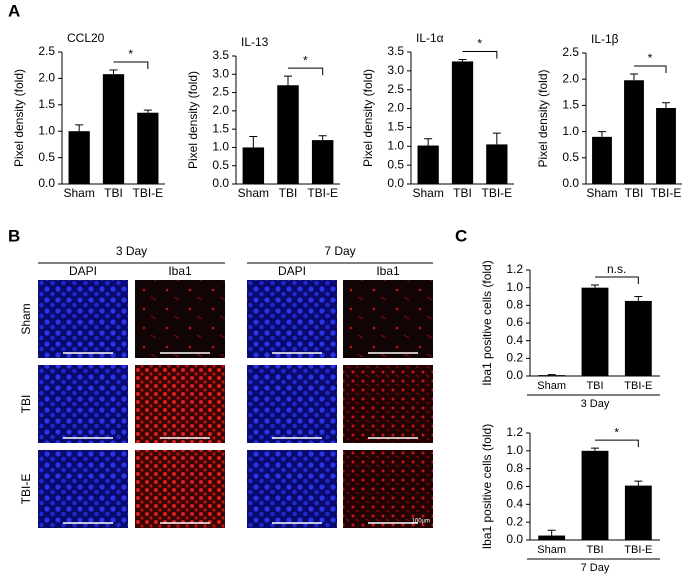 The width and height of the screenshot is (687, 578). Describe the element at coordinates (605, 39) in the screenshot. I see `chart-title: IL-1β` at that location.